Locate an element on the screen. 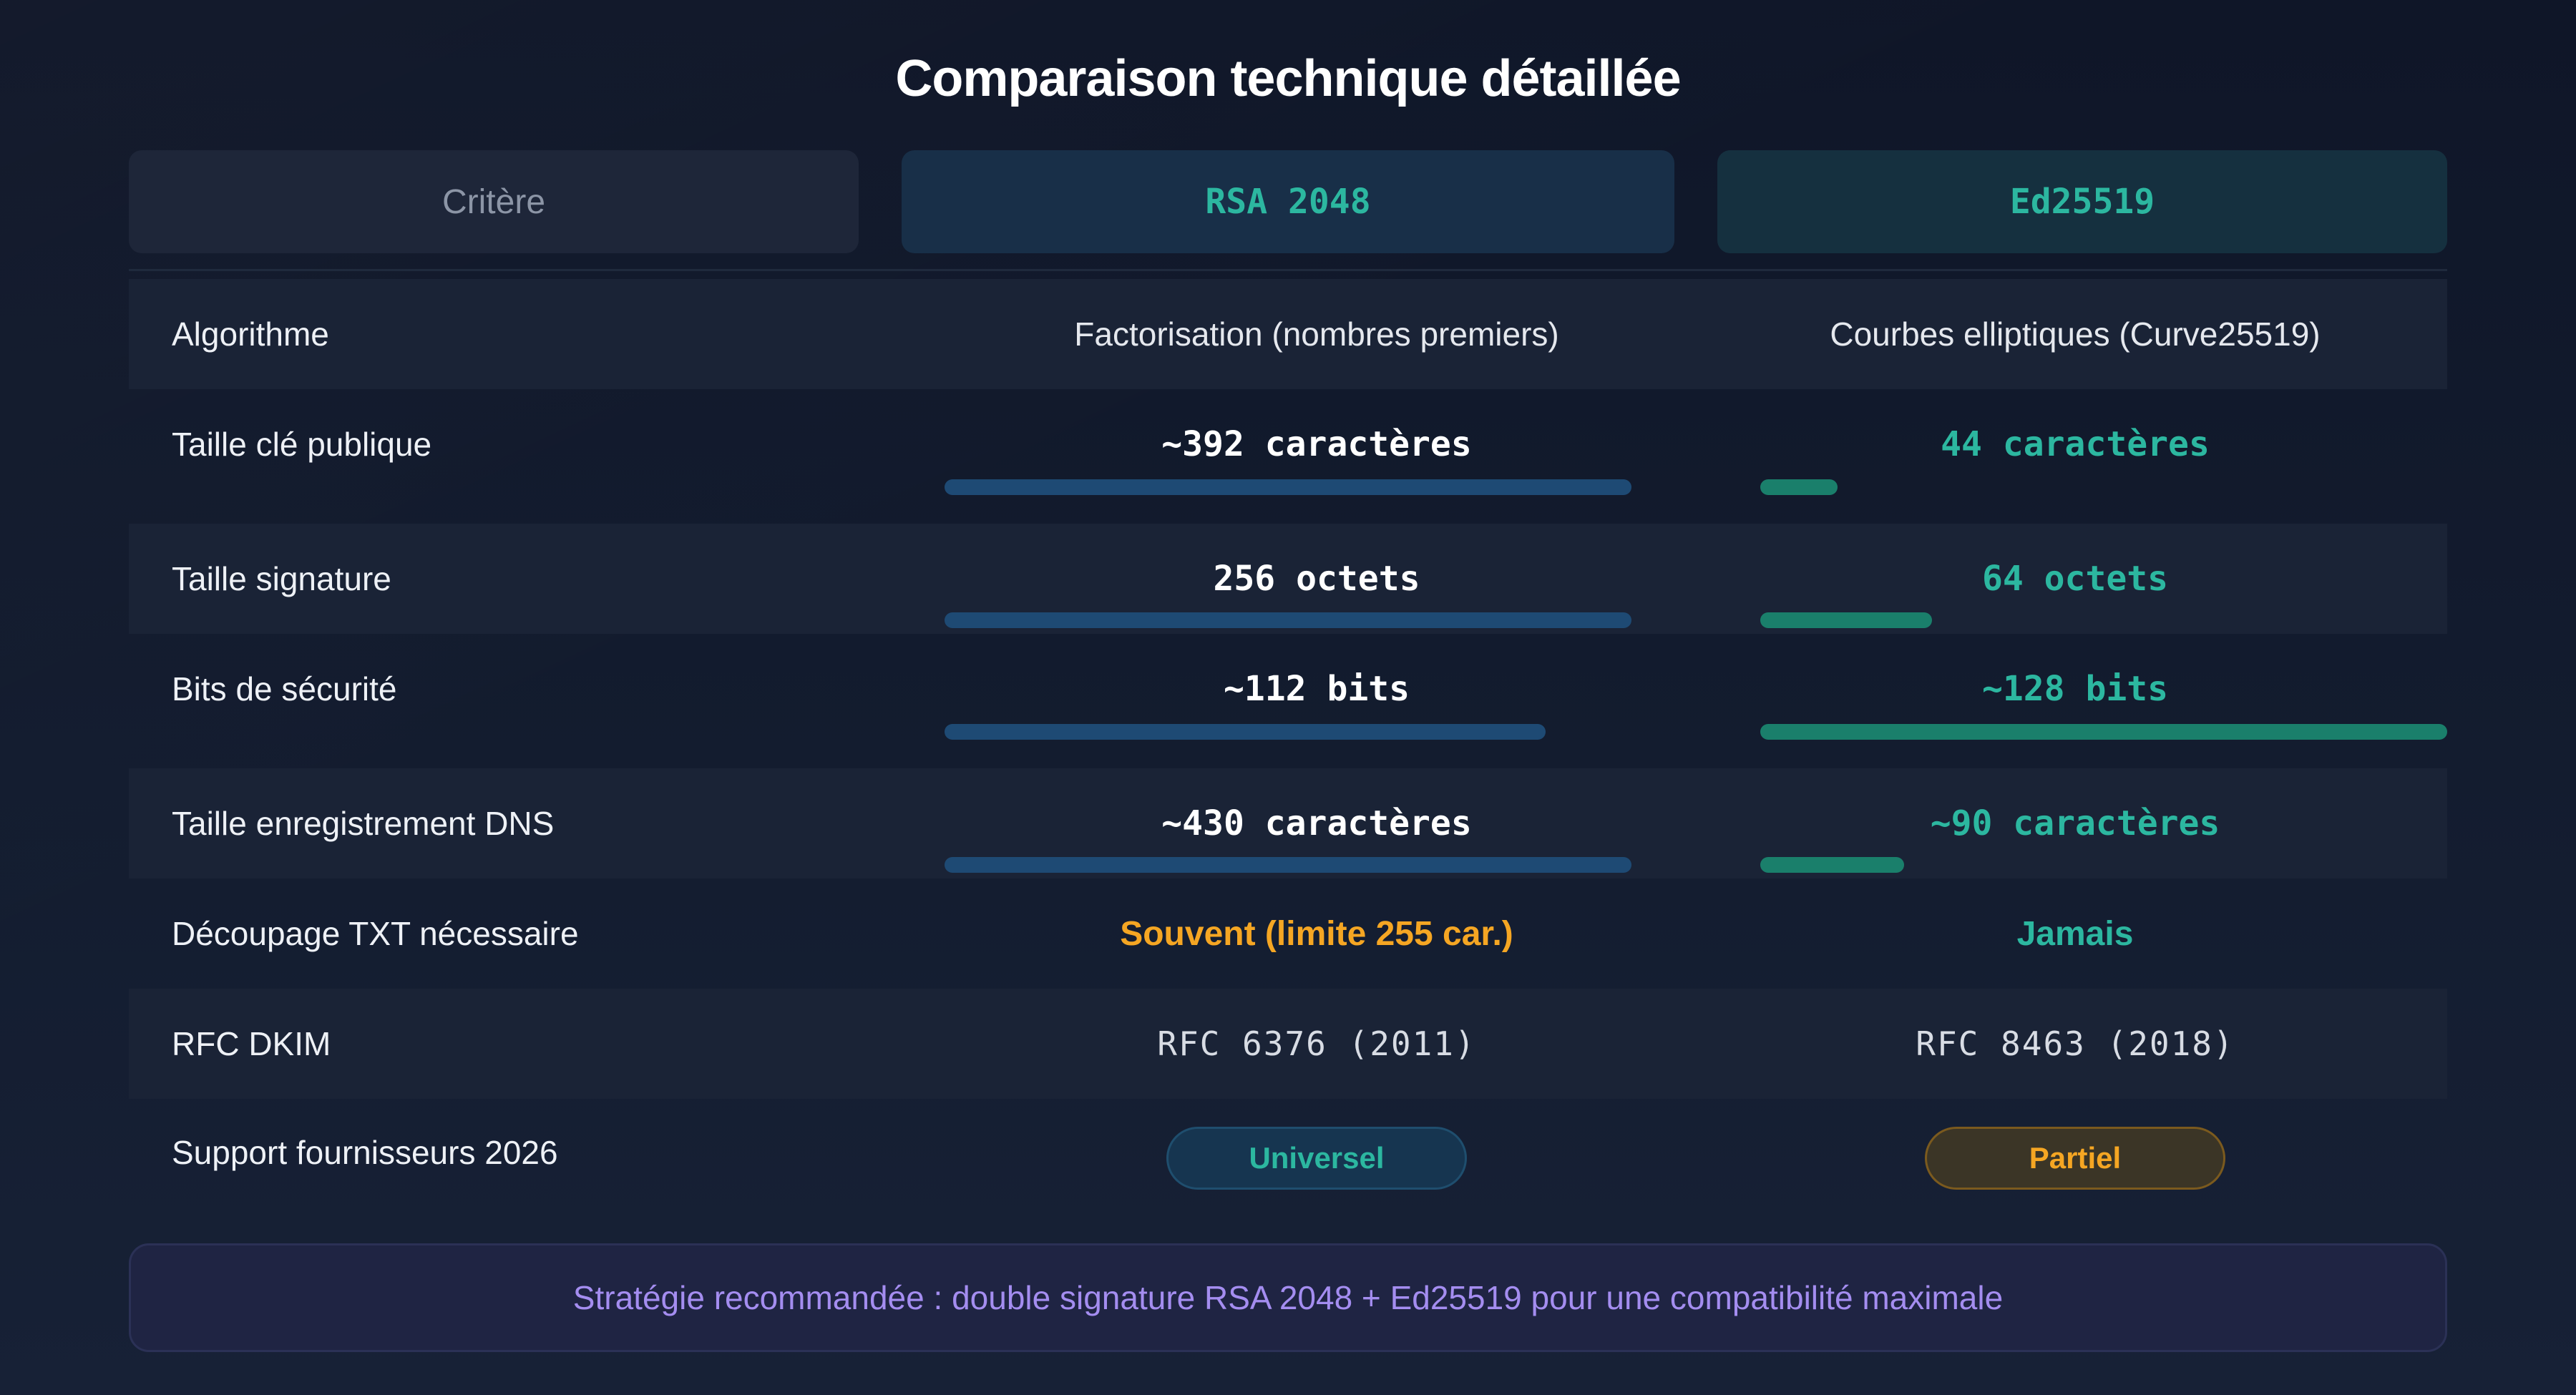  ed25519-value: Courbes elliptiques (Curve25519) is located at coordinates (2075, 334).